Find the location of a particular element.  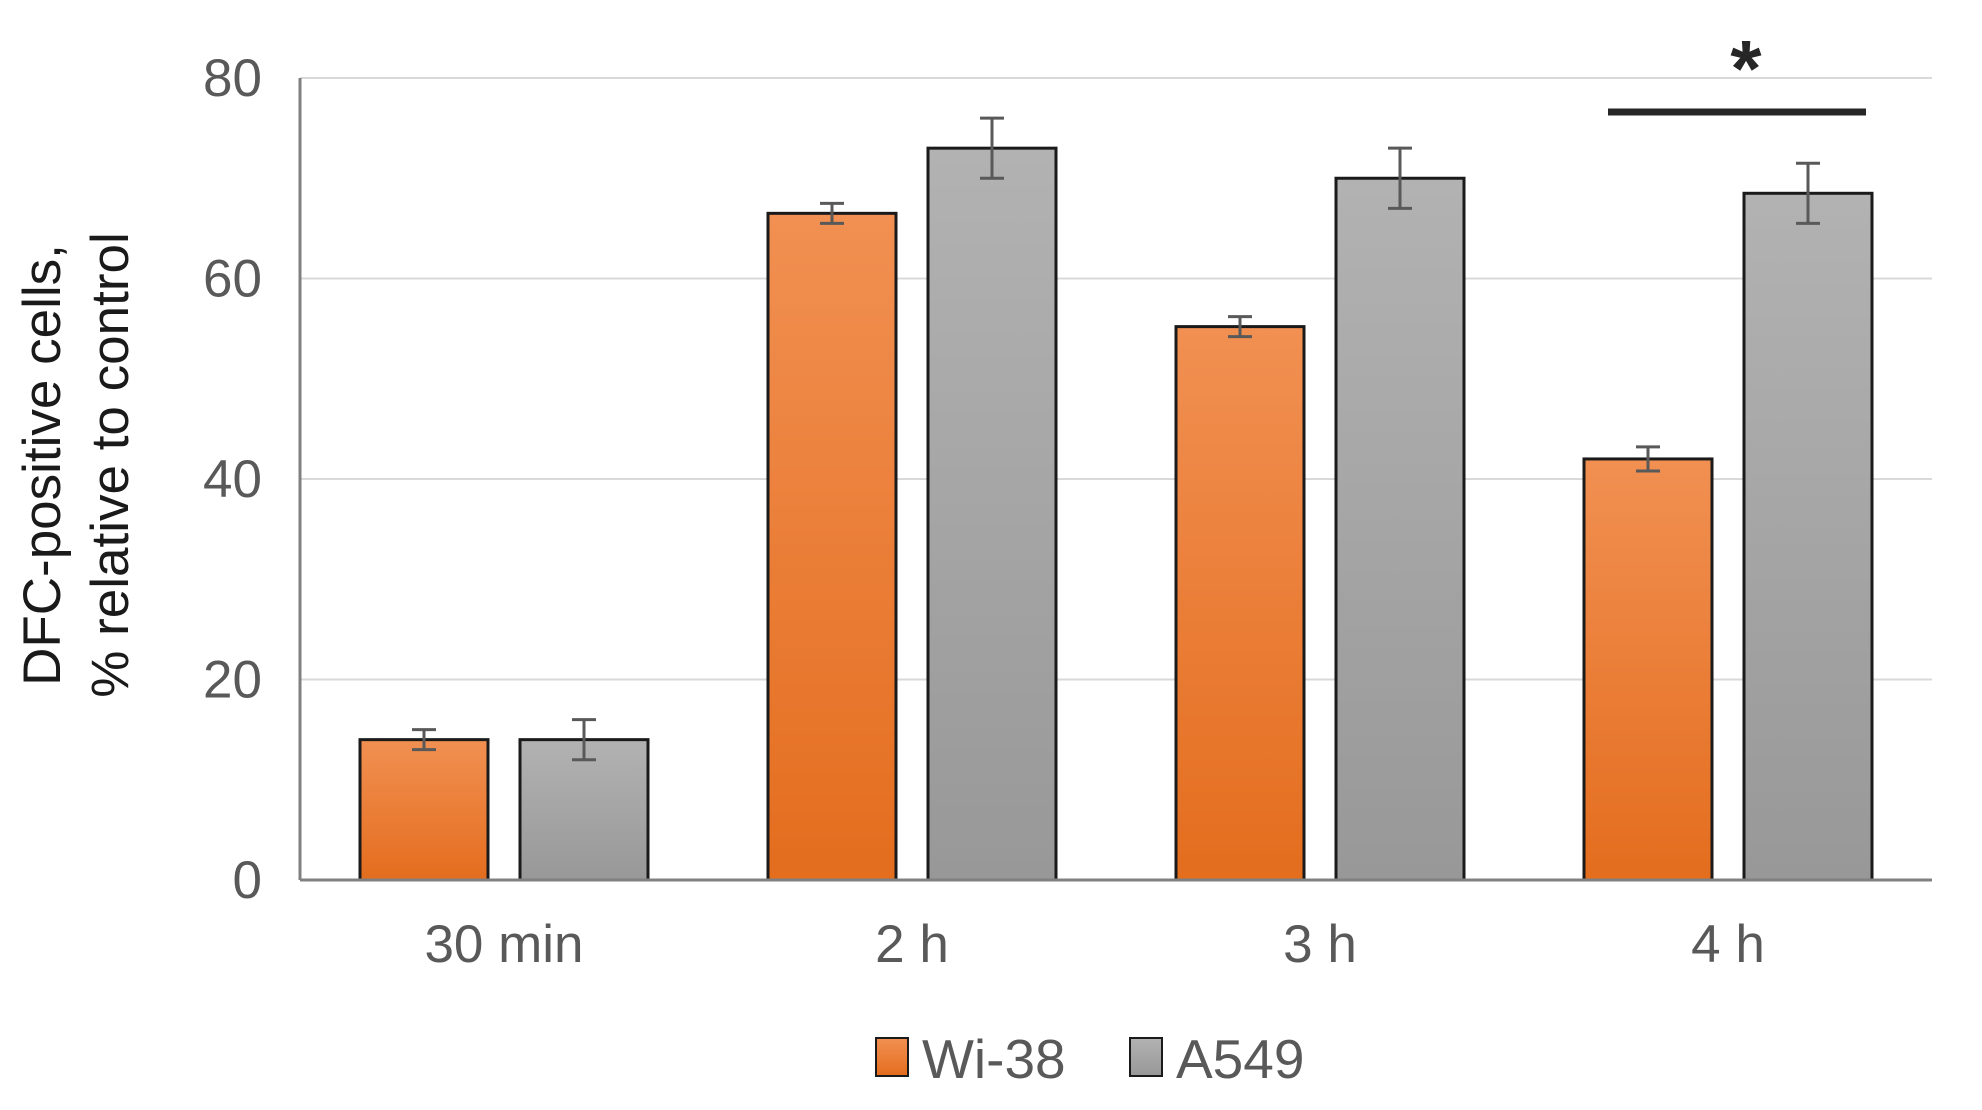

y-tick-label: 60 is located at coordinates (232, 279).